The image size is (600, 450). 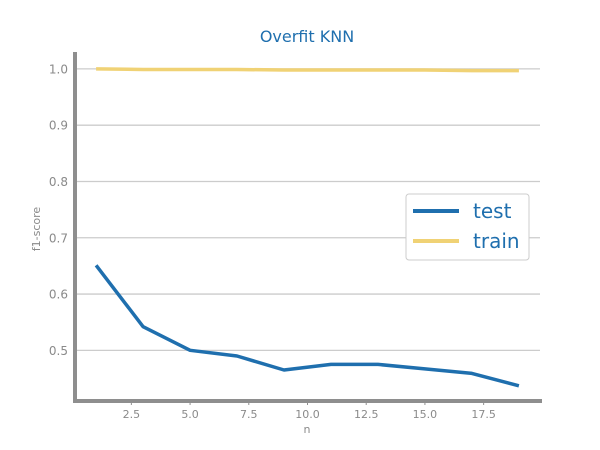 I want to click on x-axis-label: n, so click(x=307, y=429).